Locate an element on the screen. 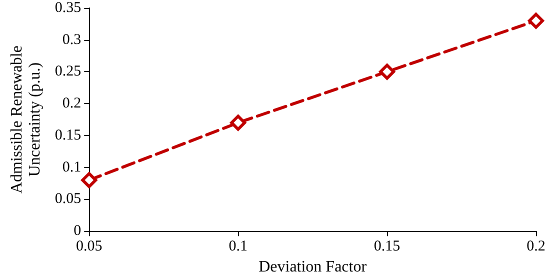 This screenshot has width=550, height=280. x-tick-label: 0.1 is located at coordinates (238, 246).